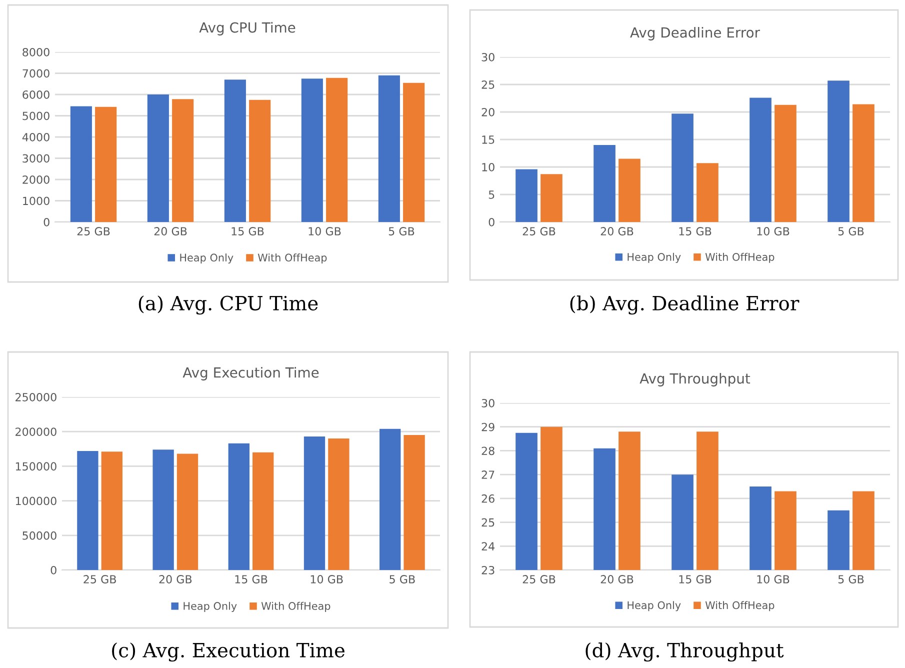 This screenshot has height=668, width=905. Describe the element at coordinates (36, 501) in the screenshot. I see `y-tick-label: 100000` at that location.